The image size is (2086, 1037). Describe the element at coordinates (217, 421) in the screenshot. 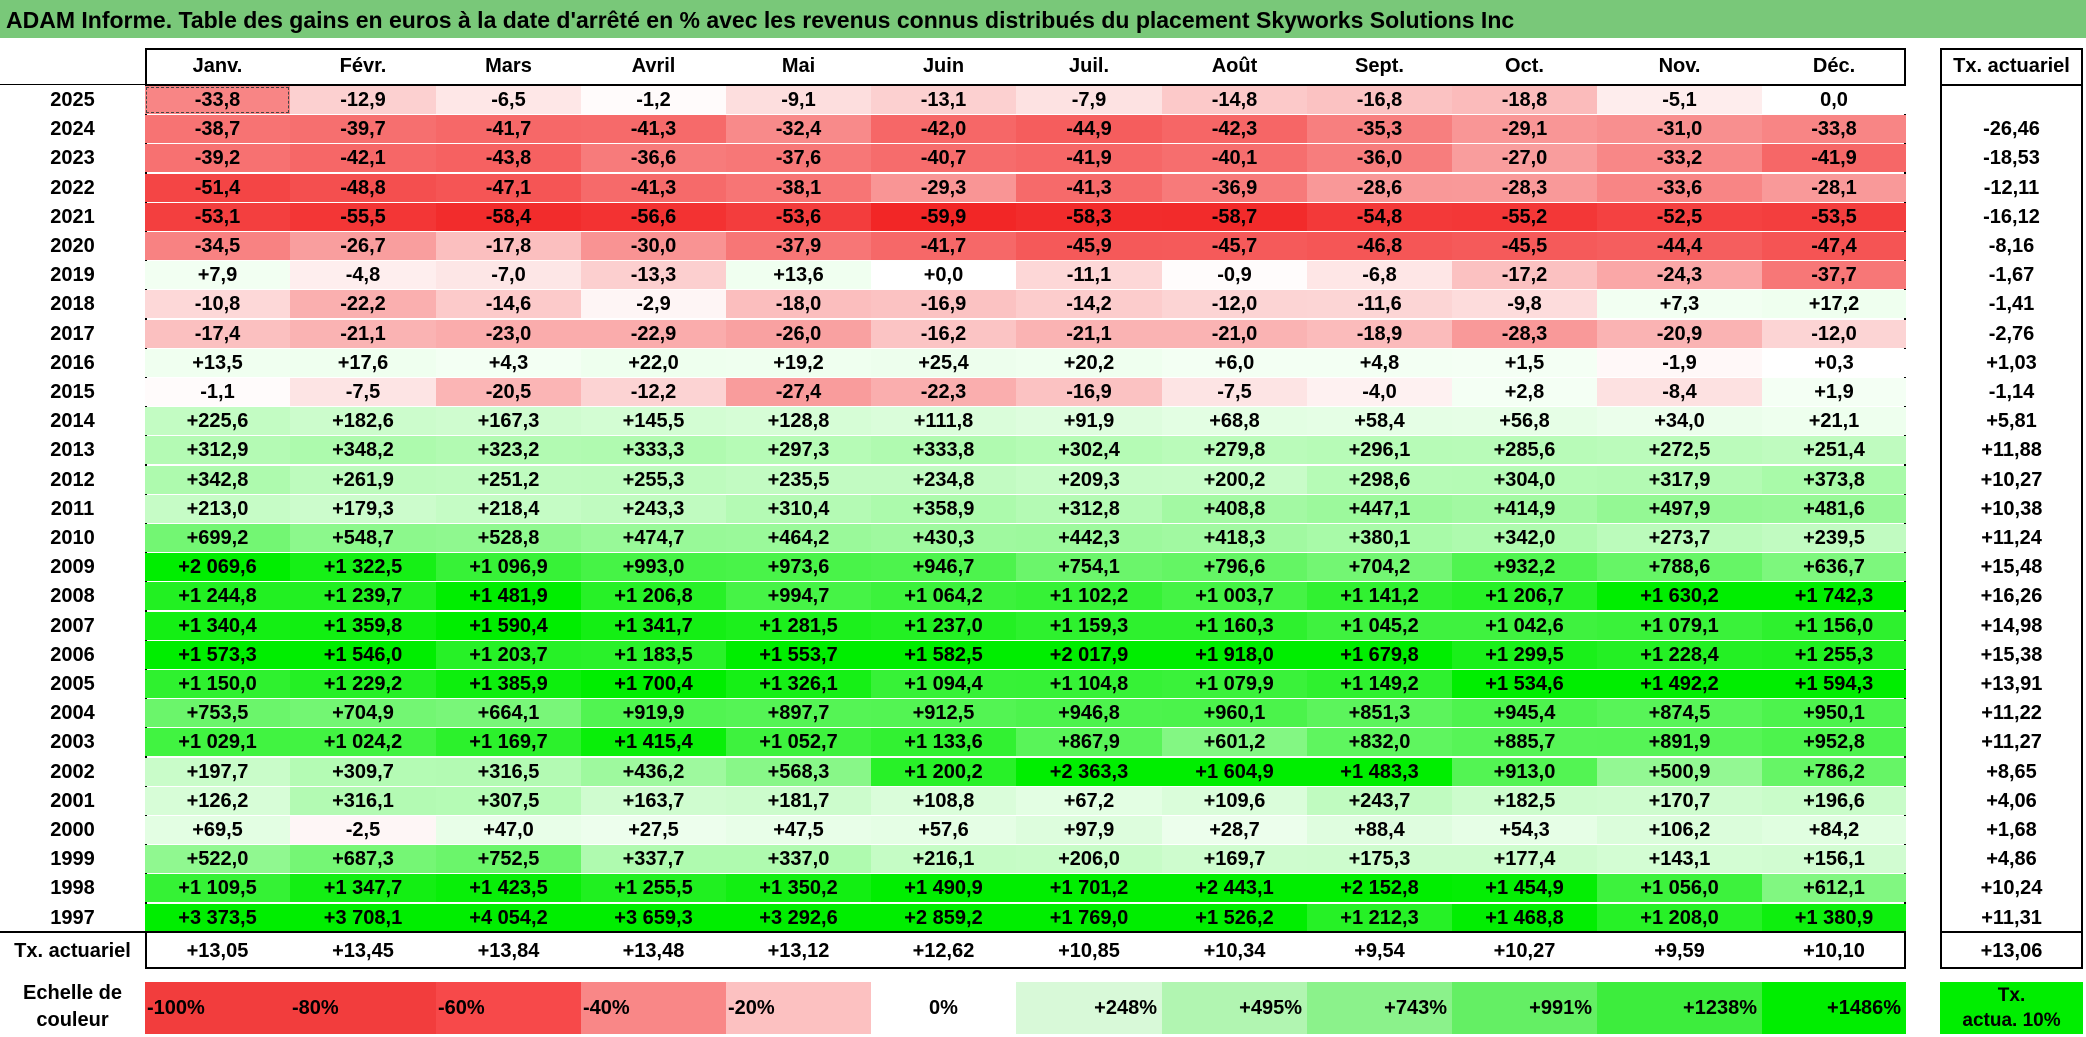

I see `return-cell: +225,6` at that location.